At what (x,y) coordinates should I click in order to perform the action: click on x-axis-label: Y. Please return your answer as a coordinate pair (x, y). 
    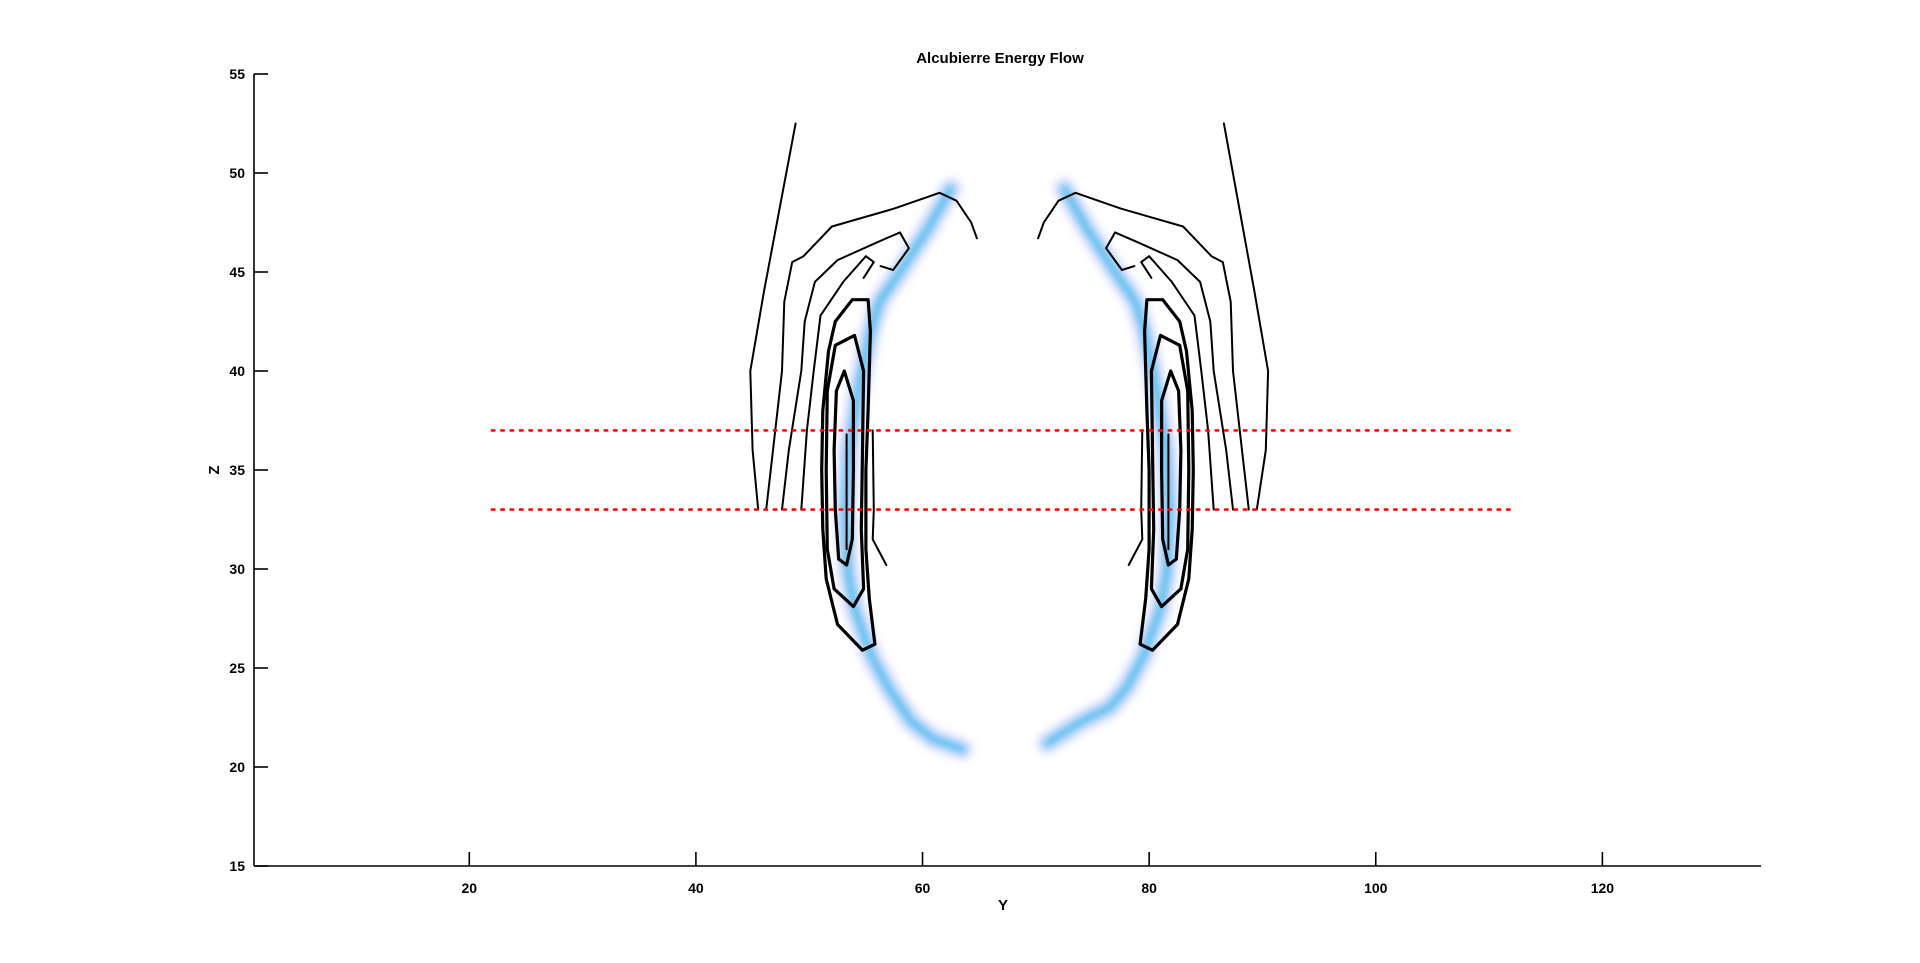
    Looking at the image, I should click on (1003, 905).